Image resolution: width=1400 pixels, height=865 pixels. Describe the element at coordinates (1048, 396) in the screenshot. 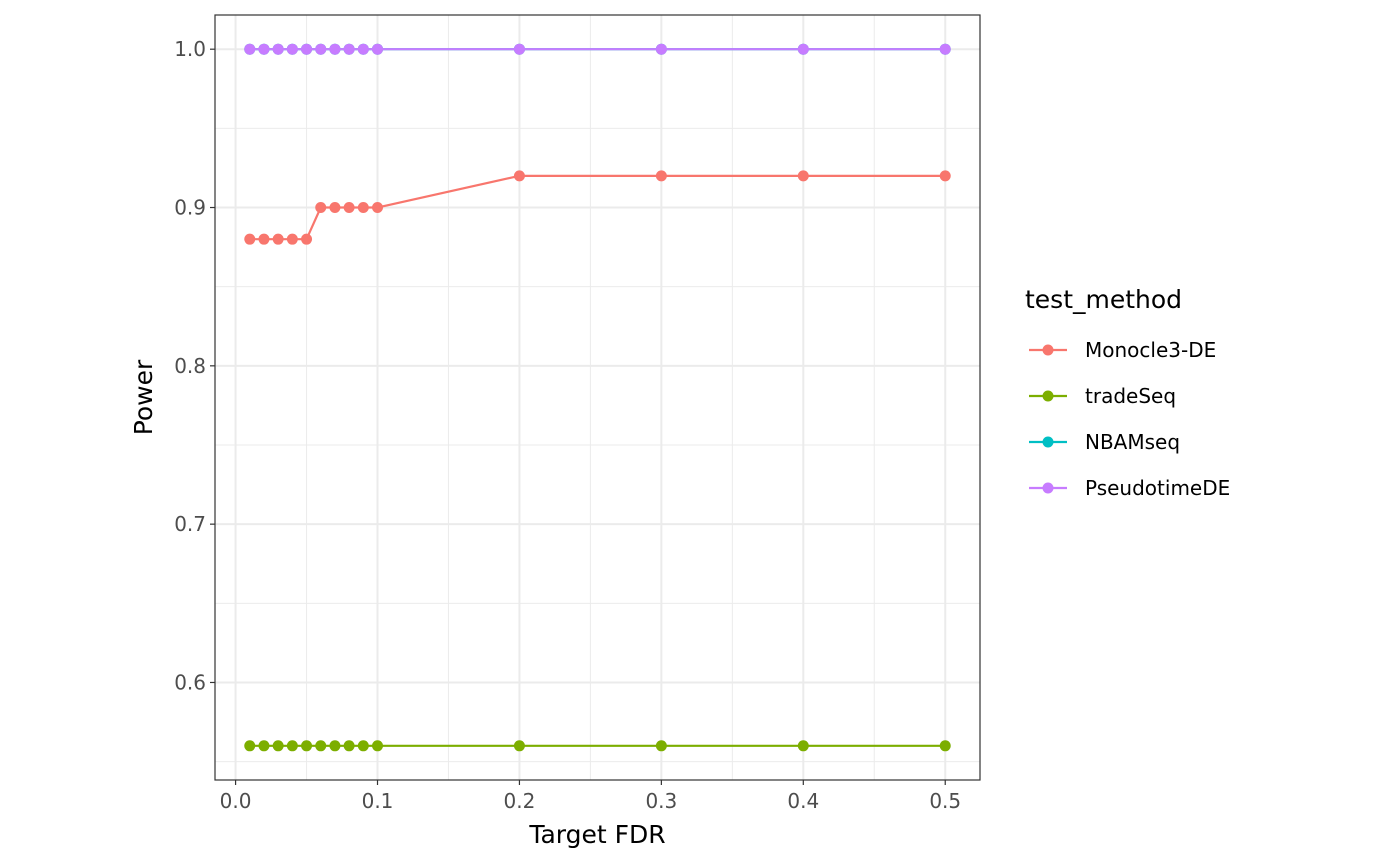

I see `legend-key-point-tradeseq` at that location.